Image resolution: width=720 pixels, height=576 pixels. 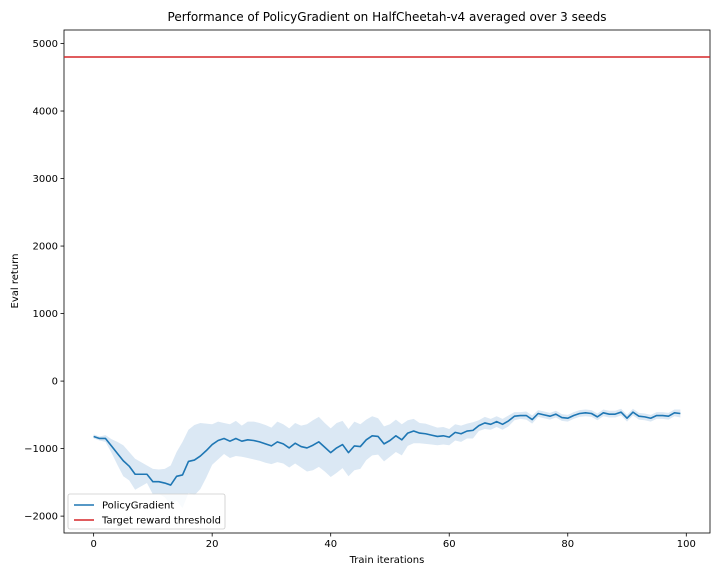 I want to click on y-tick-label: 2000, so click(x=45, y=247).